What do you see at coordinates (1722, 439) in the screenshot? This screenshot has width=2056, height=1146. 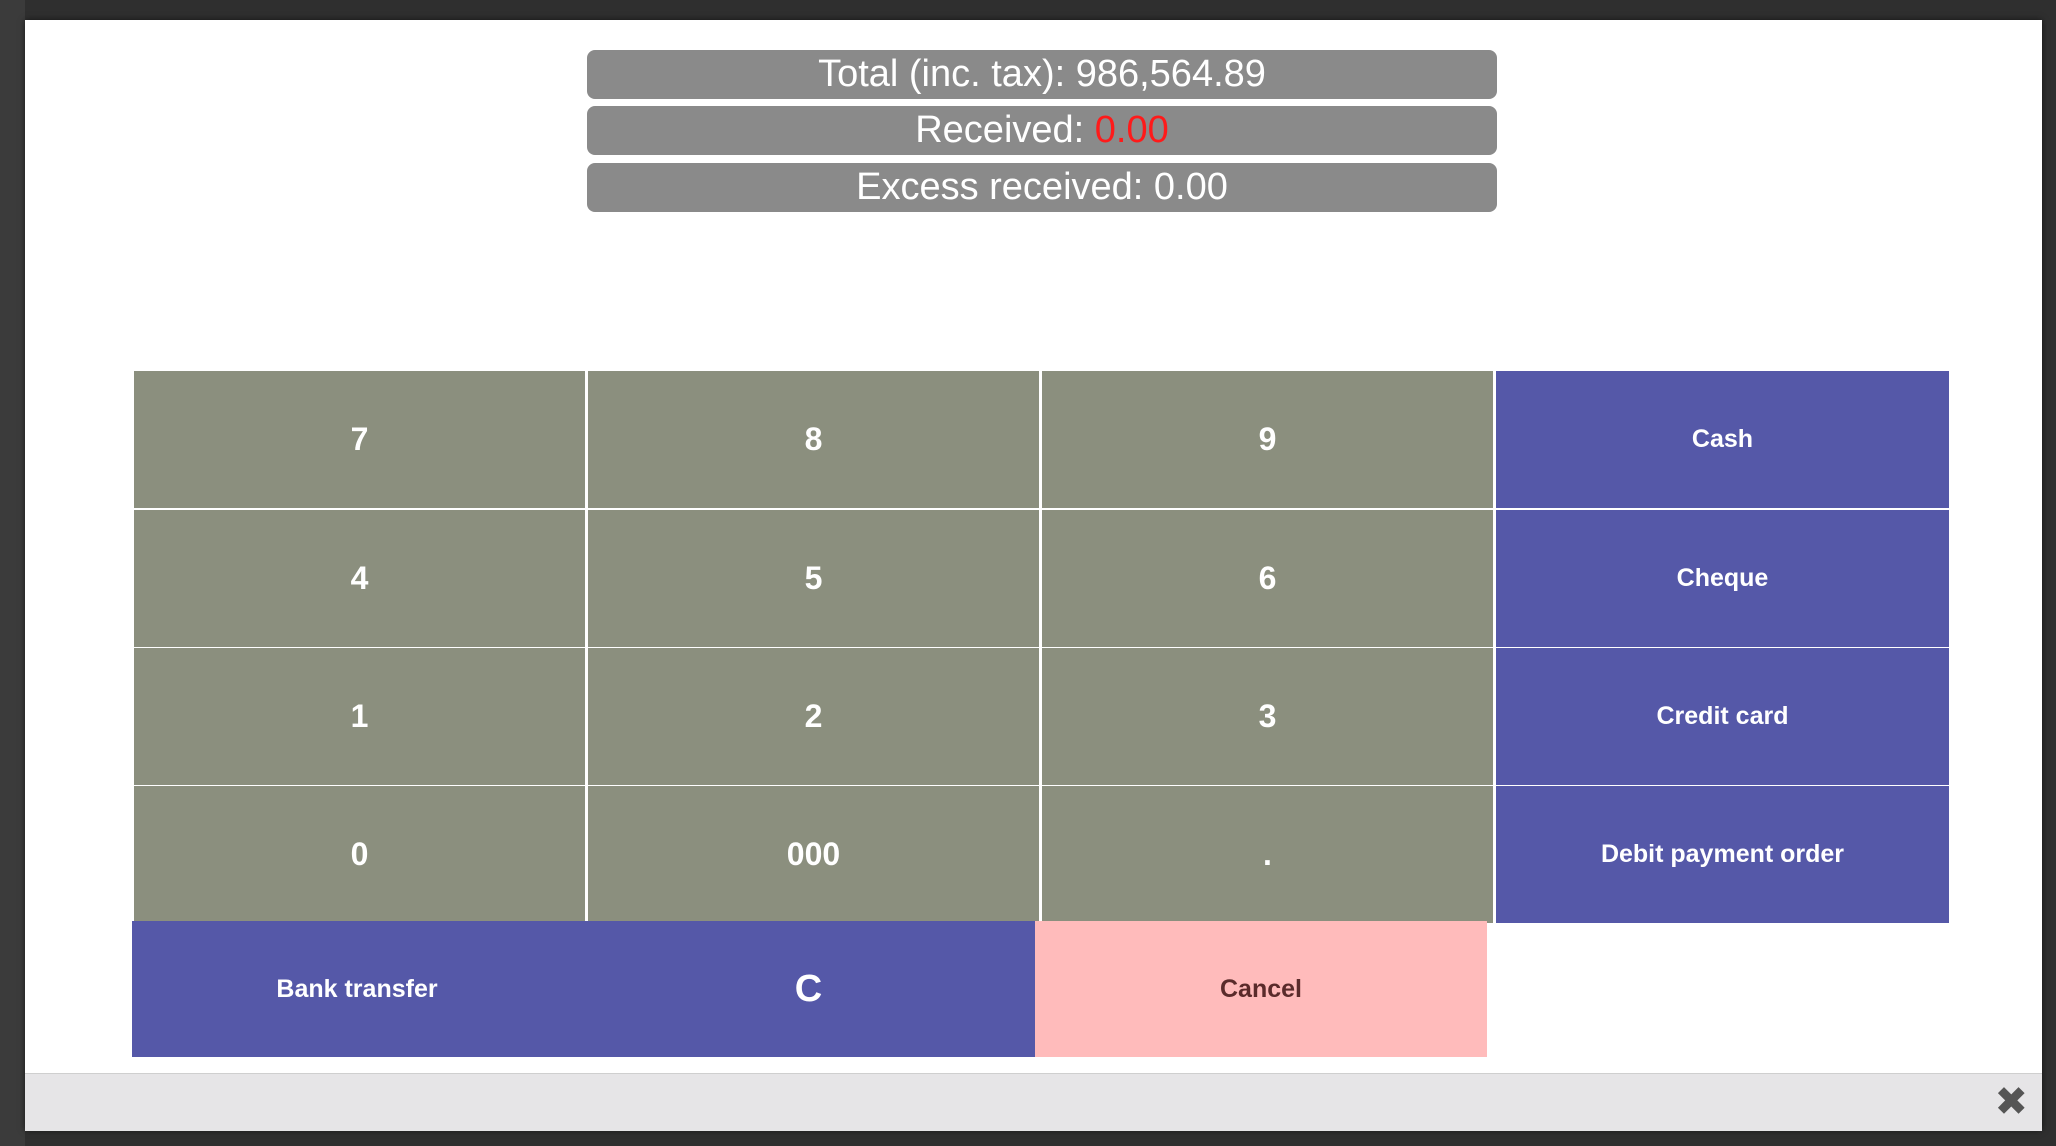 I see `cash-button: Cash` at bounding box center [1722, 439].